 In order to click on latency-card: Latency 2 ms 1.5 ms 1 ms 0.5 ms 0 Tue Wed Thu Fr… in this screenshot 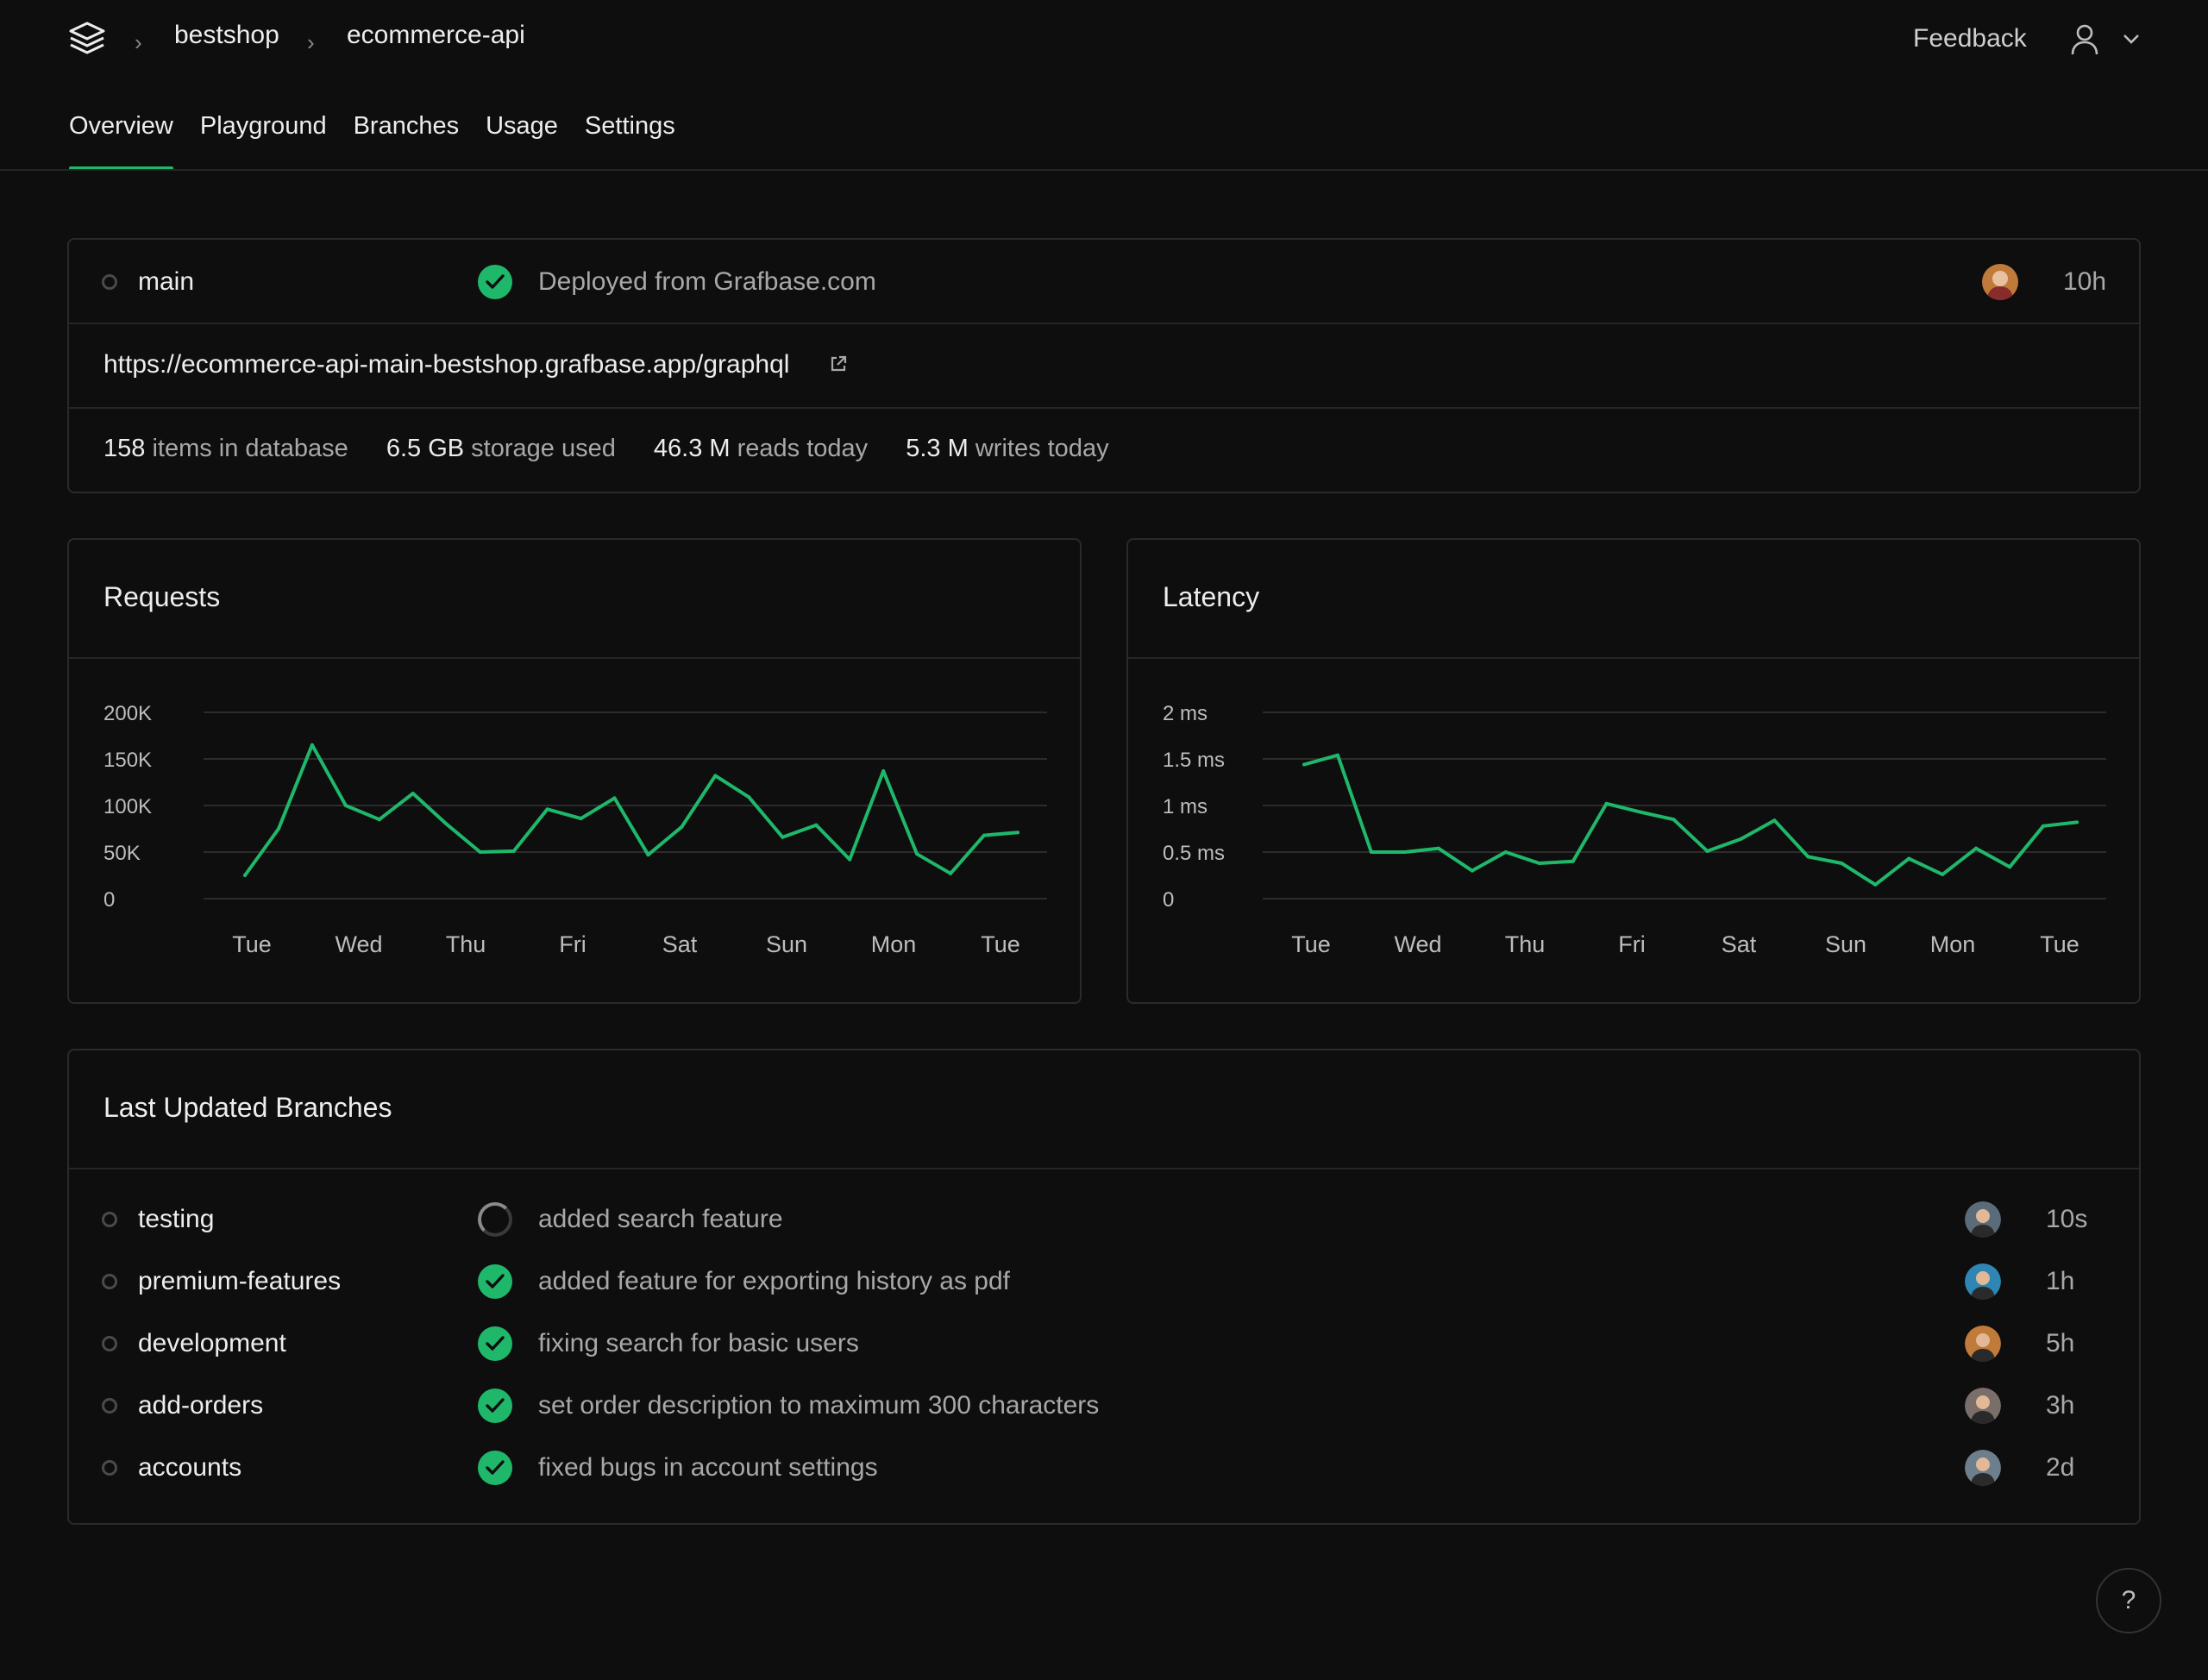, I will do `click(1634, 771)`.